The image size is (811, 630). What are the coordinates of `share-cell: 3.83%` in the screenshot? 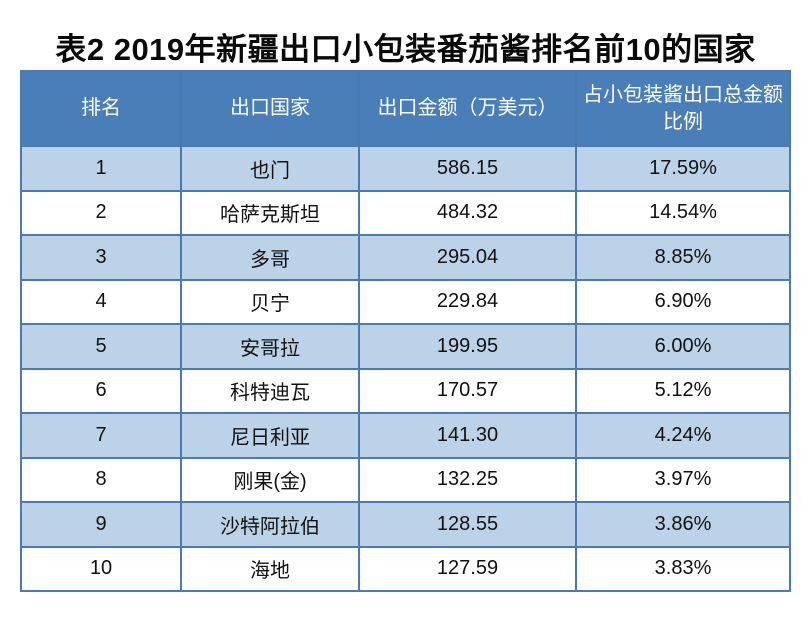 It's located at (683, 568).